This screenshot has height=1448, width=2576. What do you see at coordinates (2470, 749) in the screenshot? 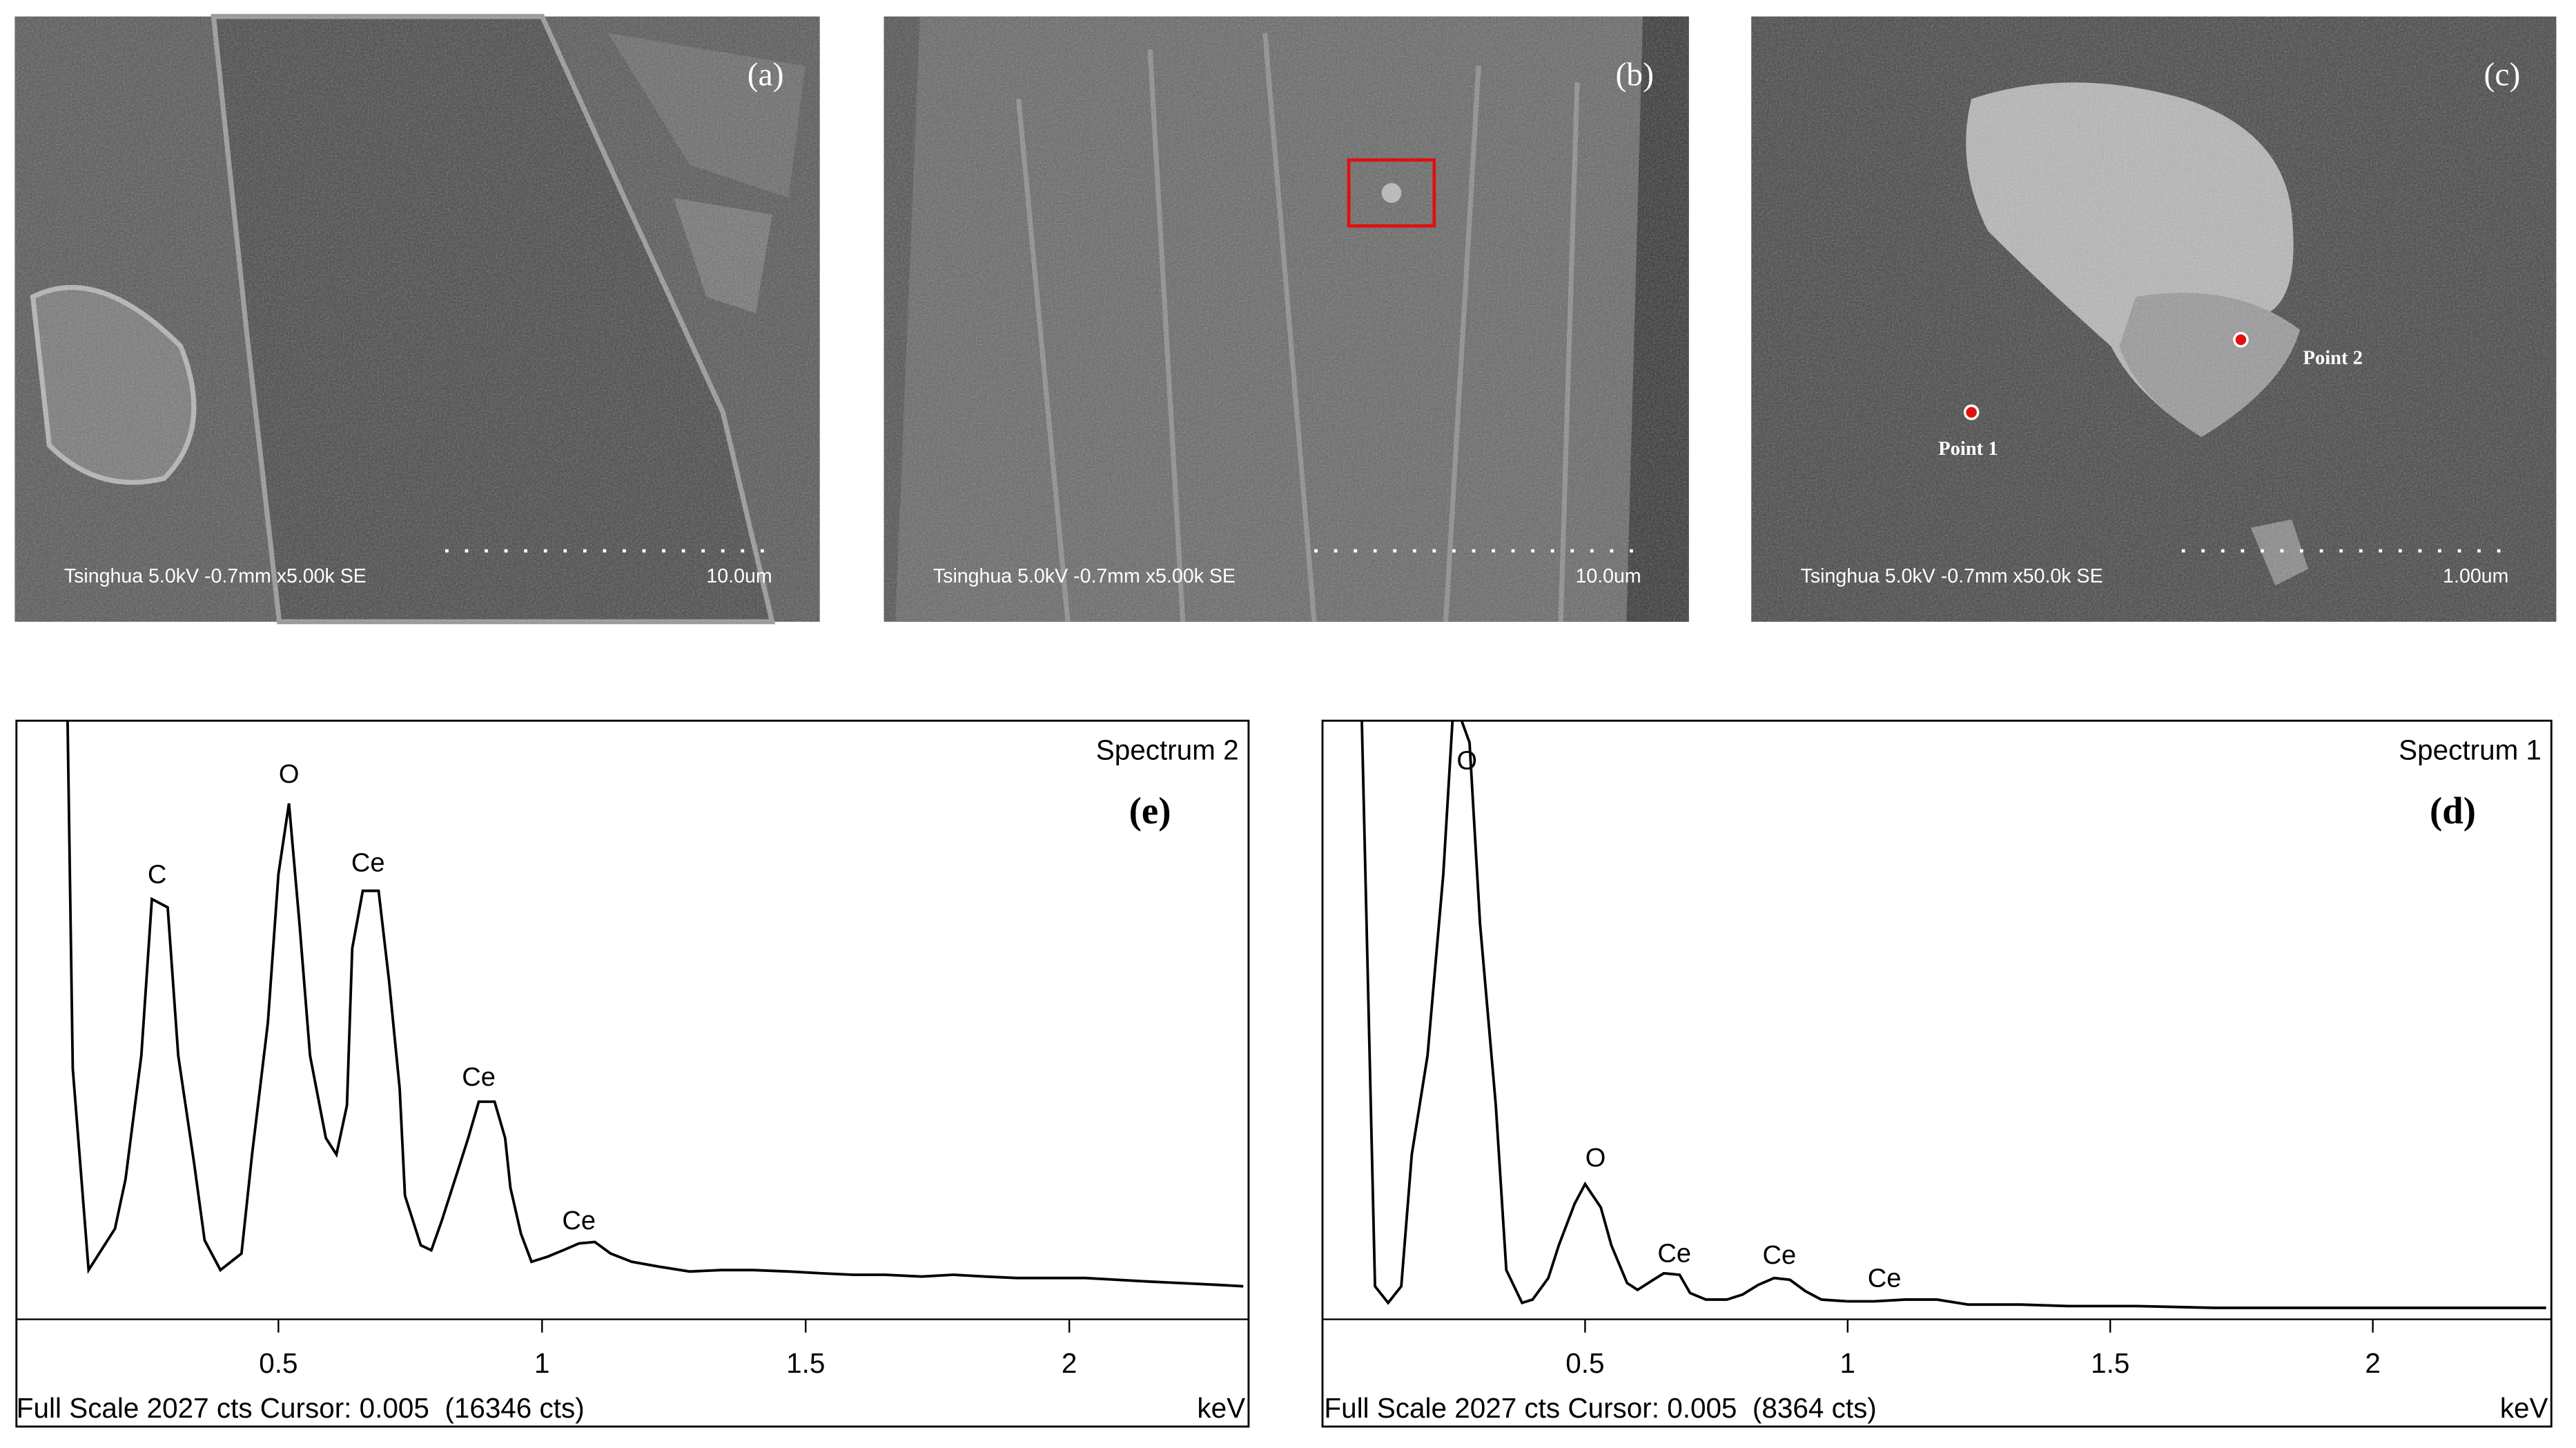
I see `spectrum-title: Spectrum 1` at bounding box center [2470, 749].